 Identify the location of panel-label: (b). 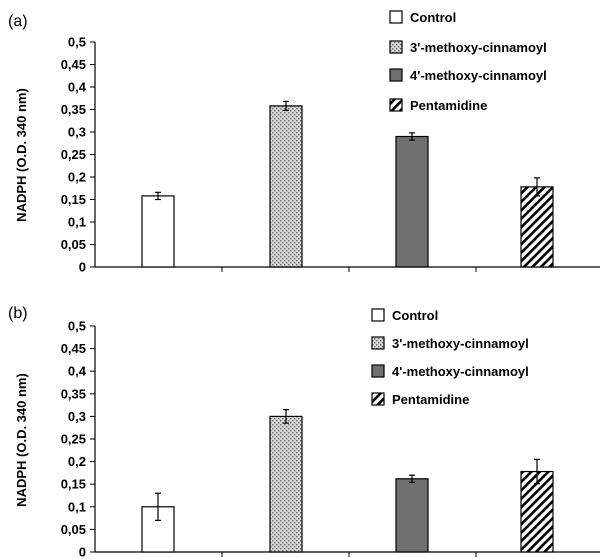
(18, 313).